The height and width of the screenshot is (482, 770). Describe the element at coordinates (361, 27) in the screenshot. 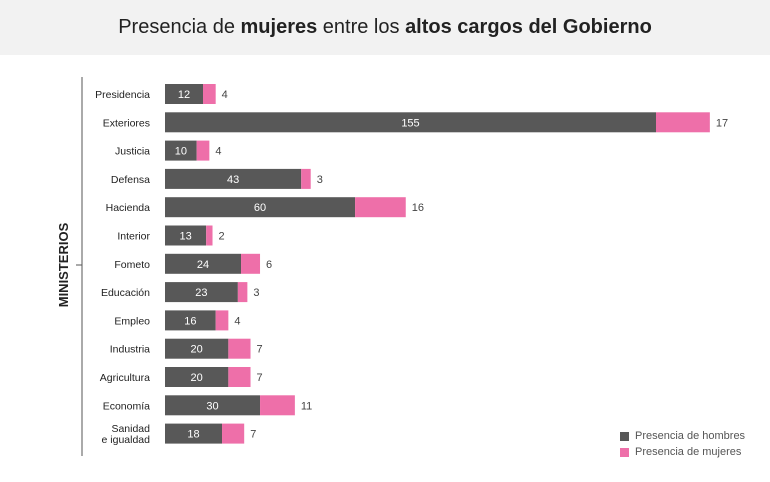

I see `title-part: entre los` at that location.